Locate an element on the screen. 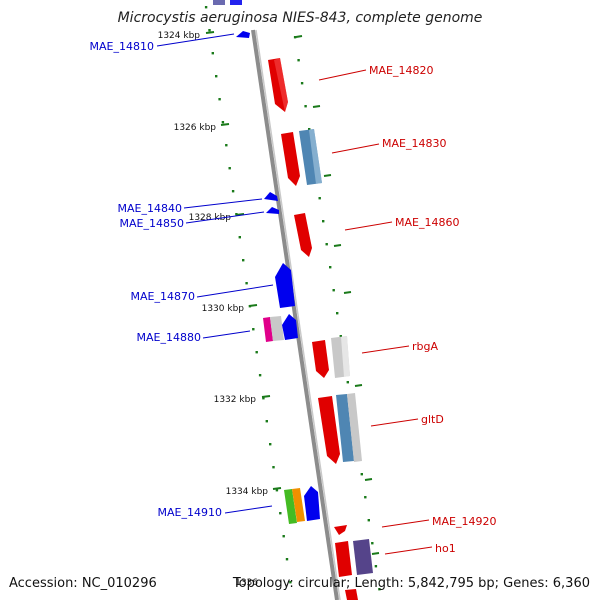  gene-label-mae-14880: MAE_14880 is located at coordinates (169, 337).